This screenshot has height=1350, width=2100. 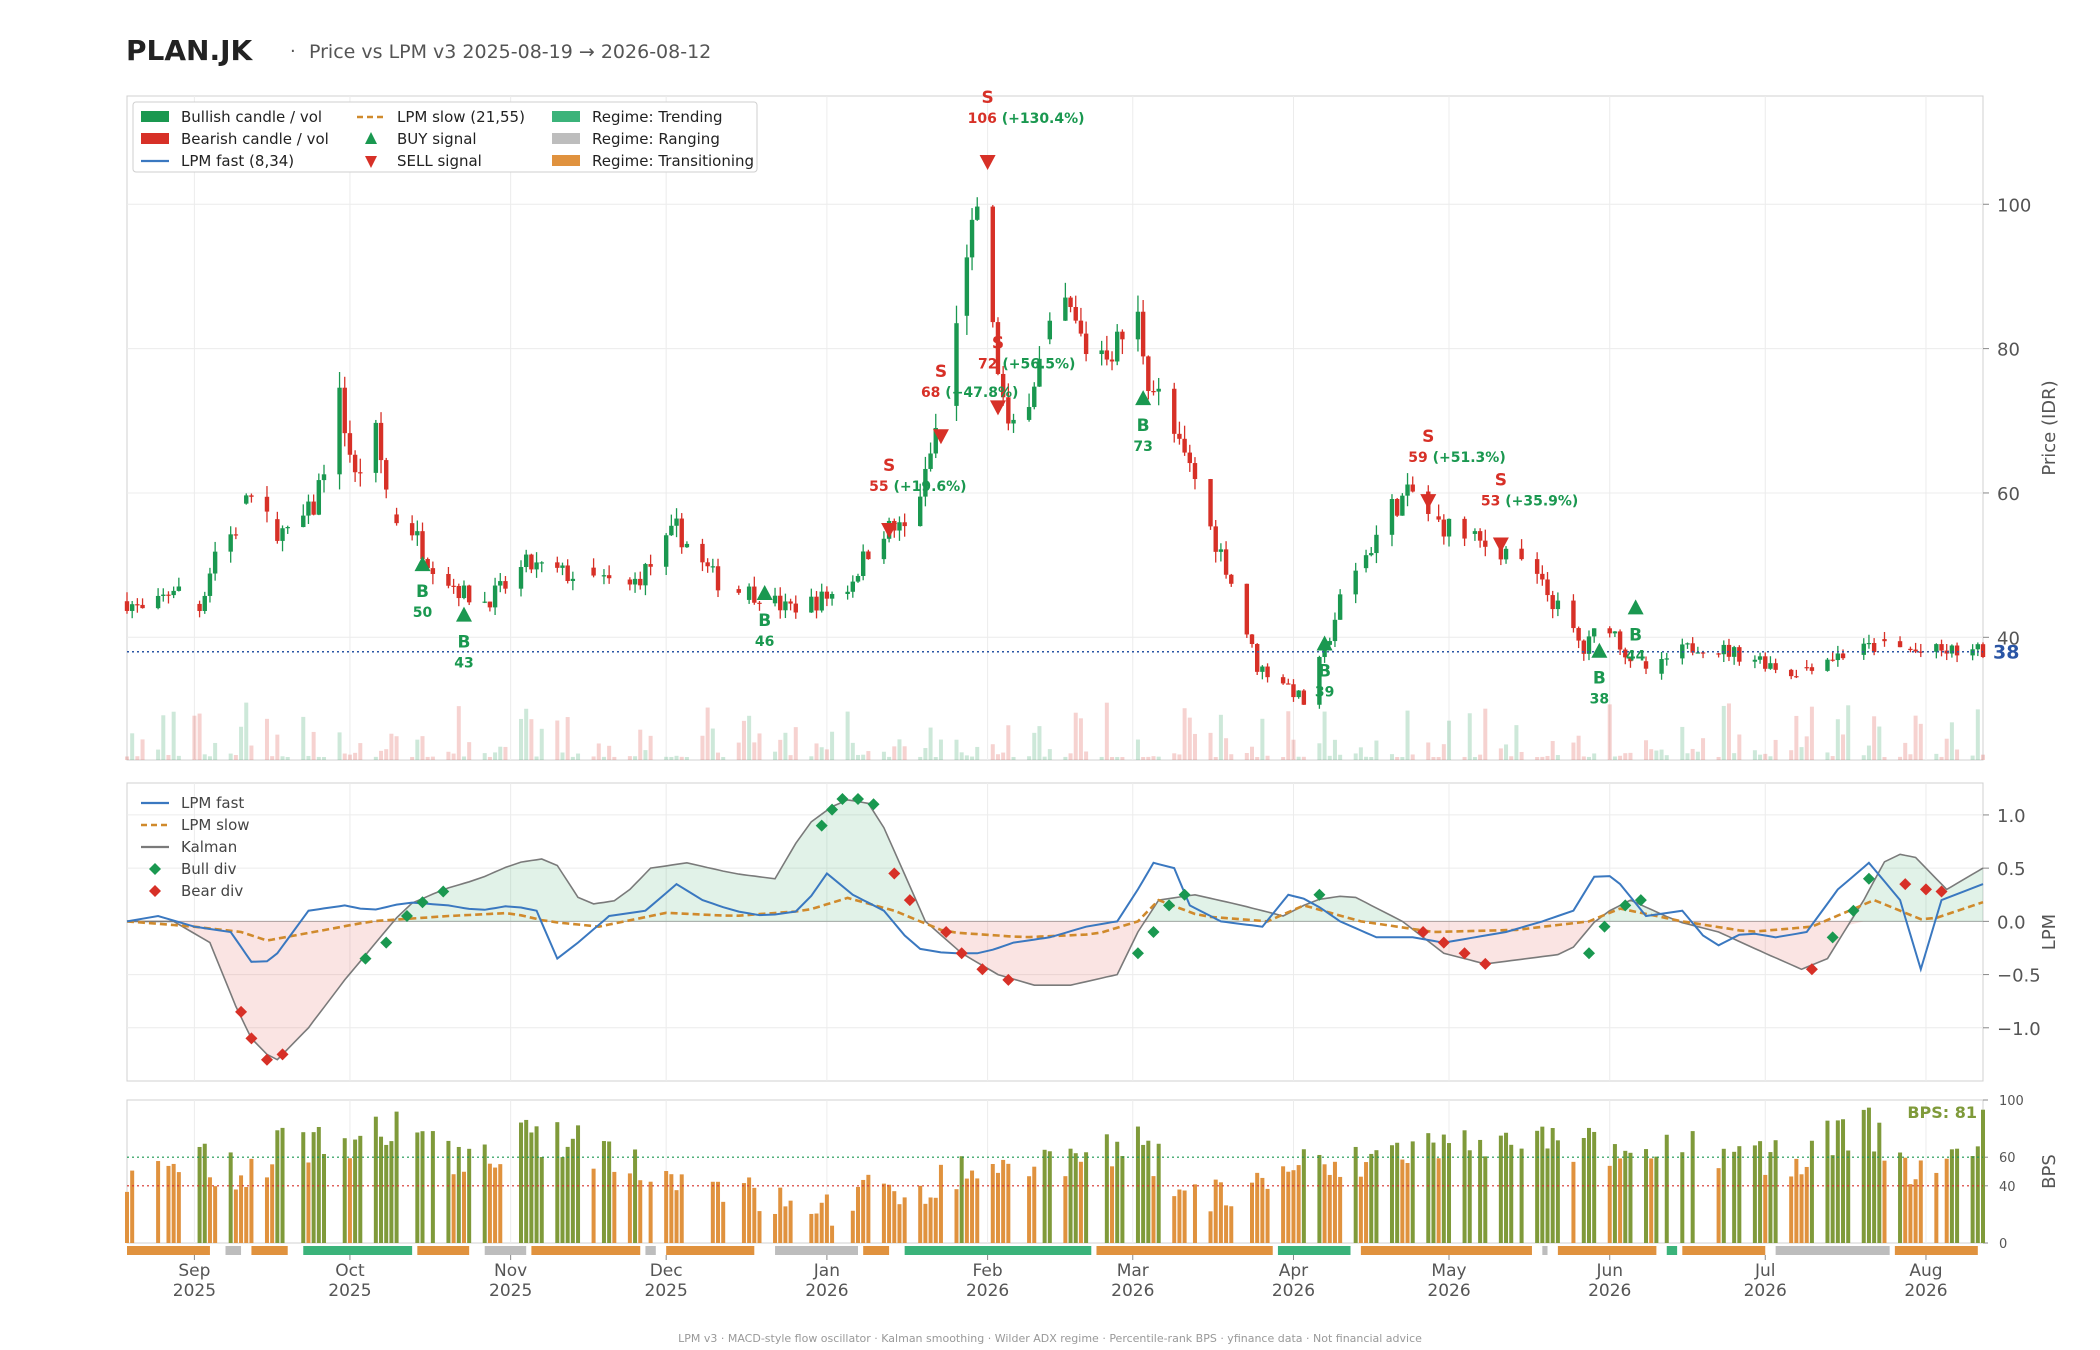 I want to click on lpm-slow-line, so click(x=1055, y=919).